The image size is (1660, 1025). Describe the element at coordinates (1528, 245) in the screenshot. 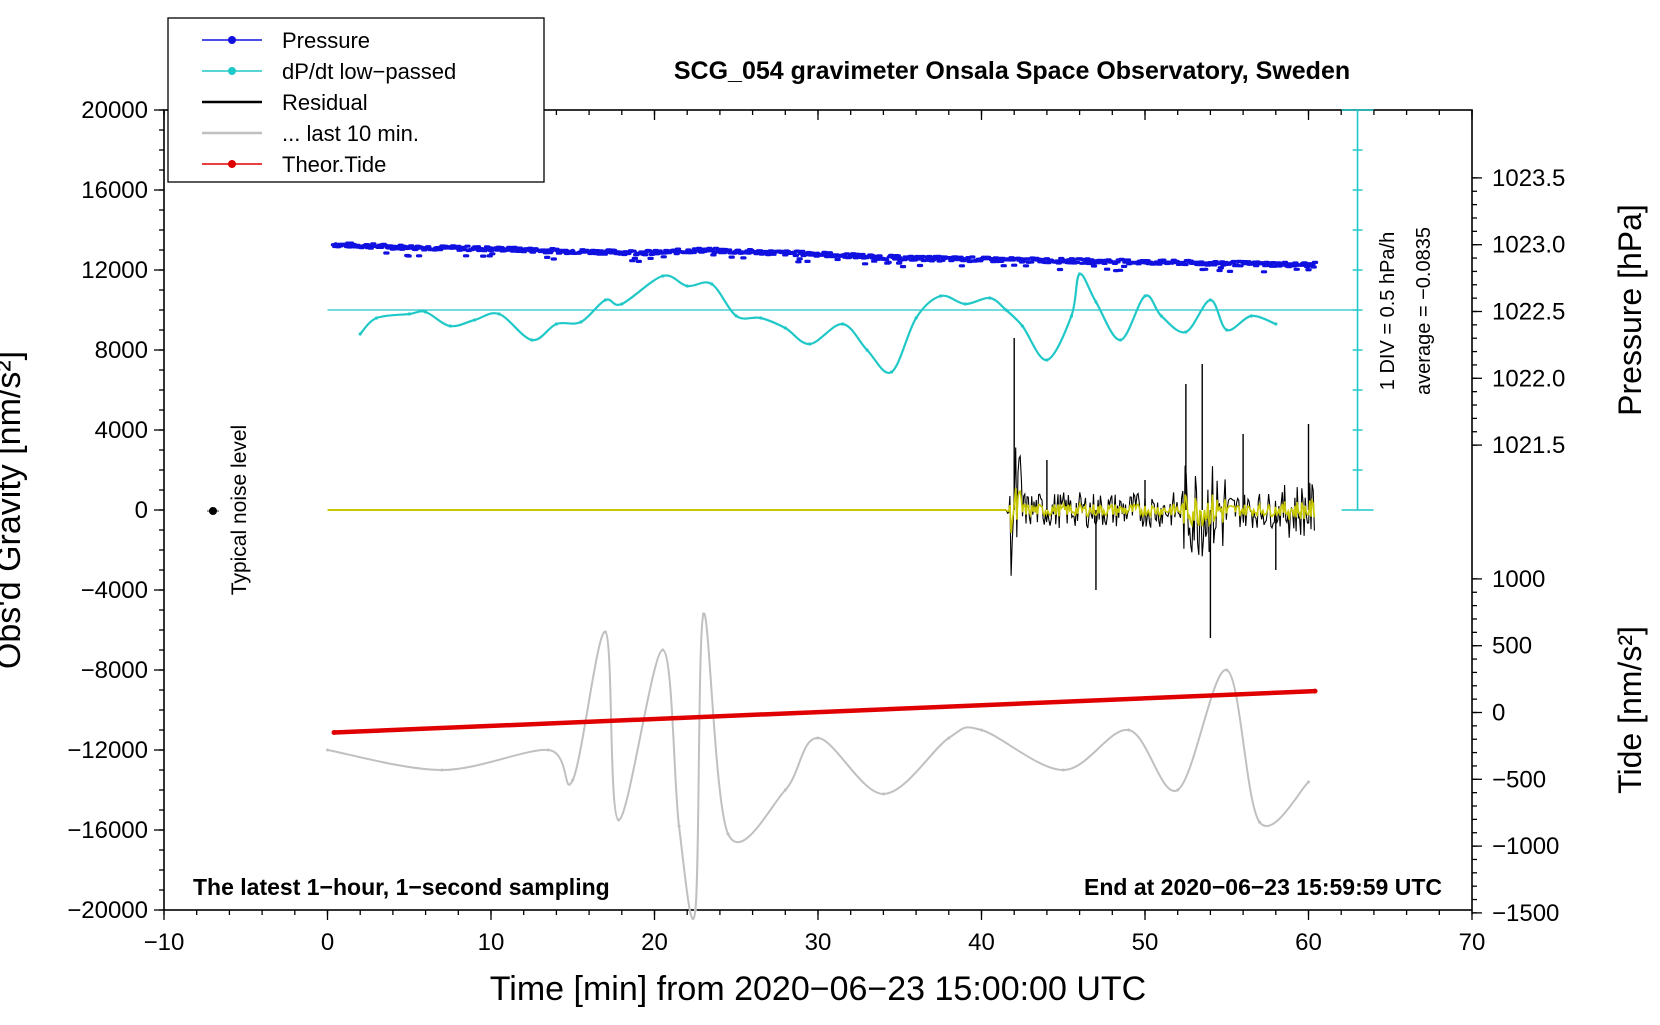

I see `pressure-tick-label: 1023.0` at that location.